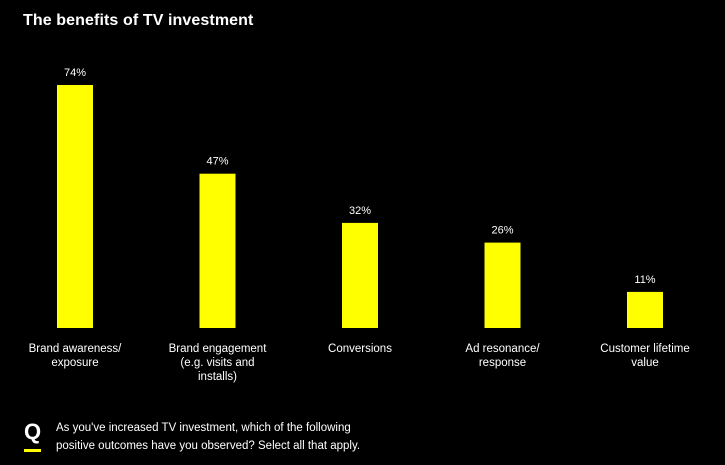 The width and height of the screenshot is (725, 465). What do you see at coordinates (75, 363) in the screenshot?
I see `category-label-1-line-2: exposure` at bounding box center [75, 363].